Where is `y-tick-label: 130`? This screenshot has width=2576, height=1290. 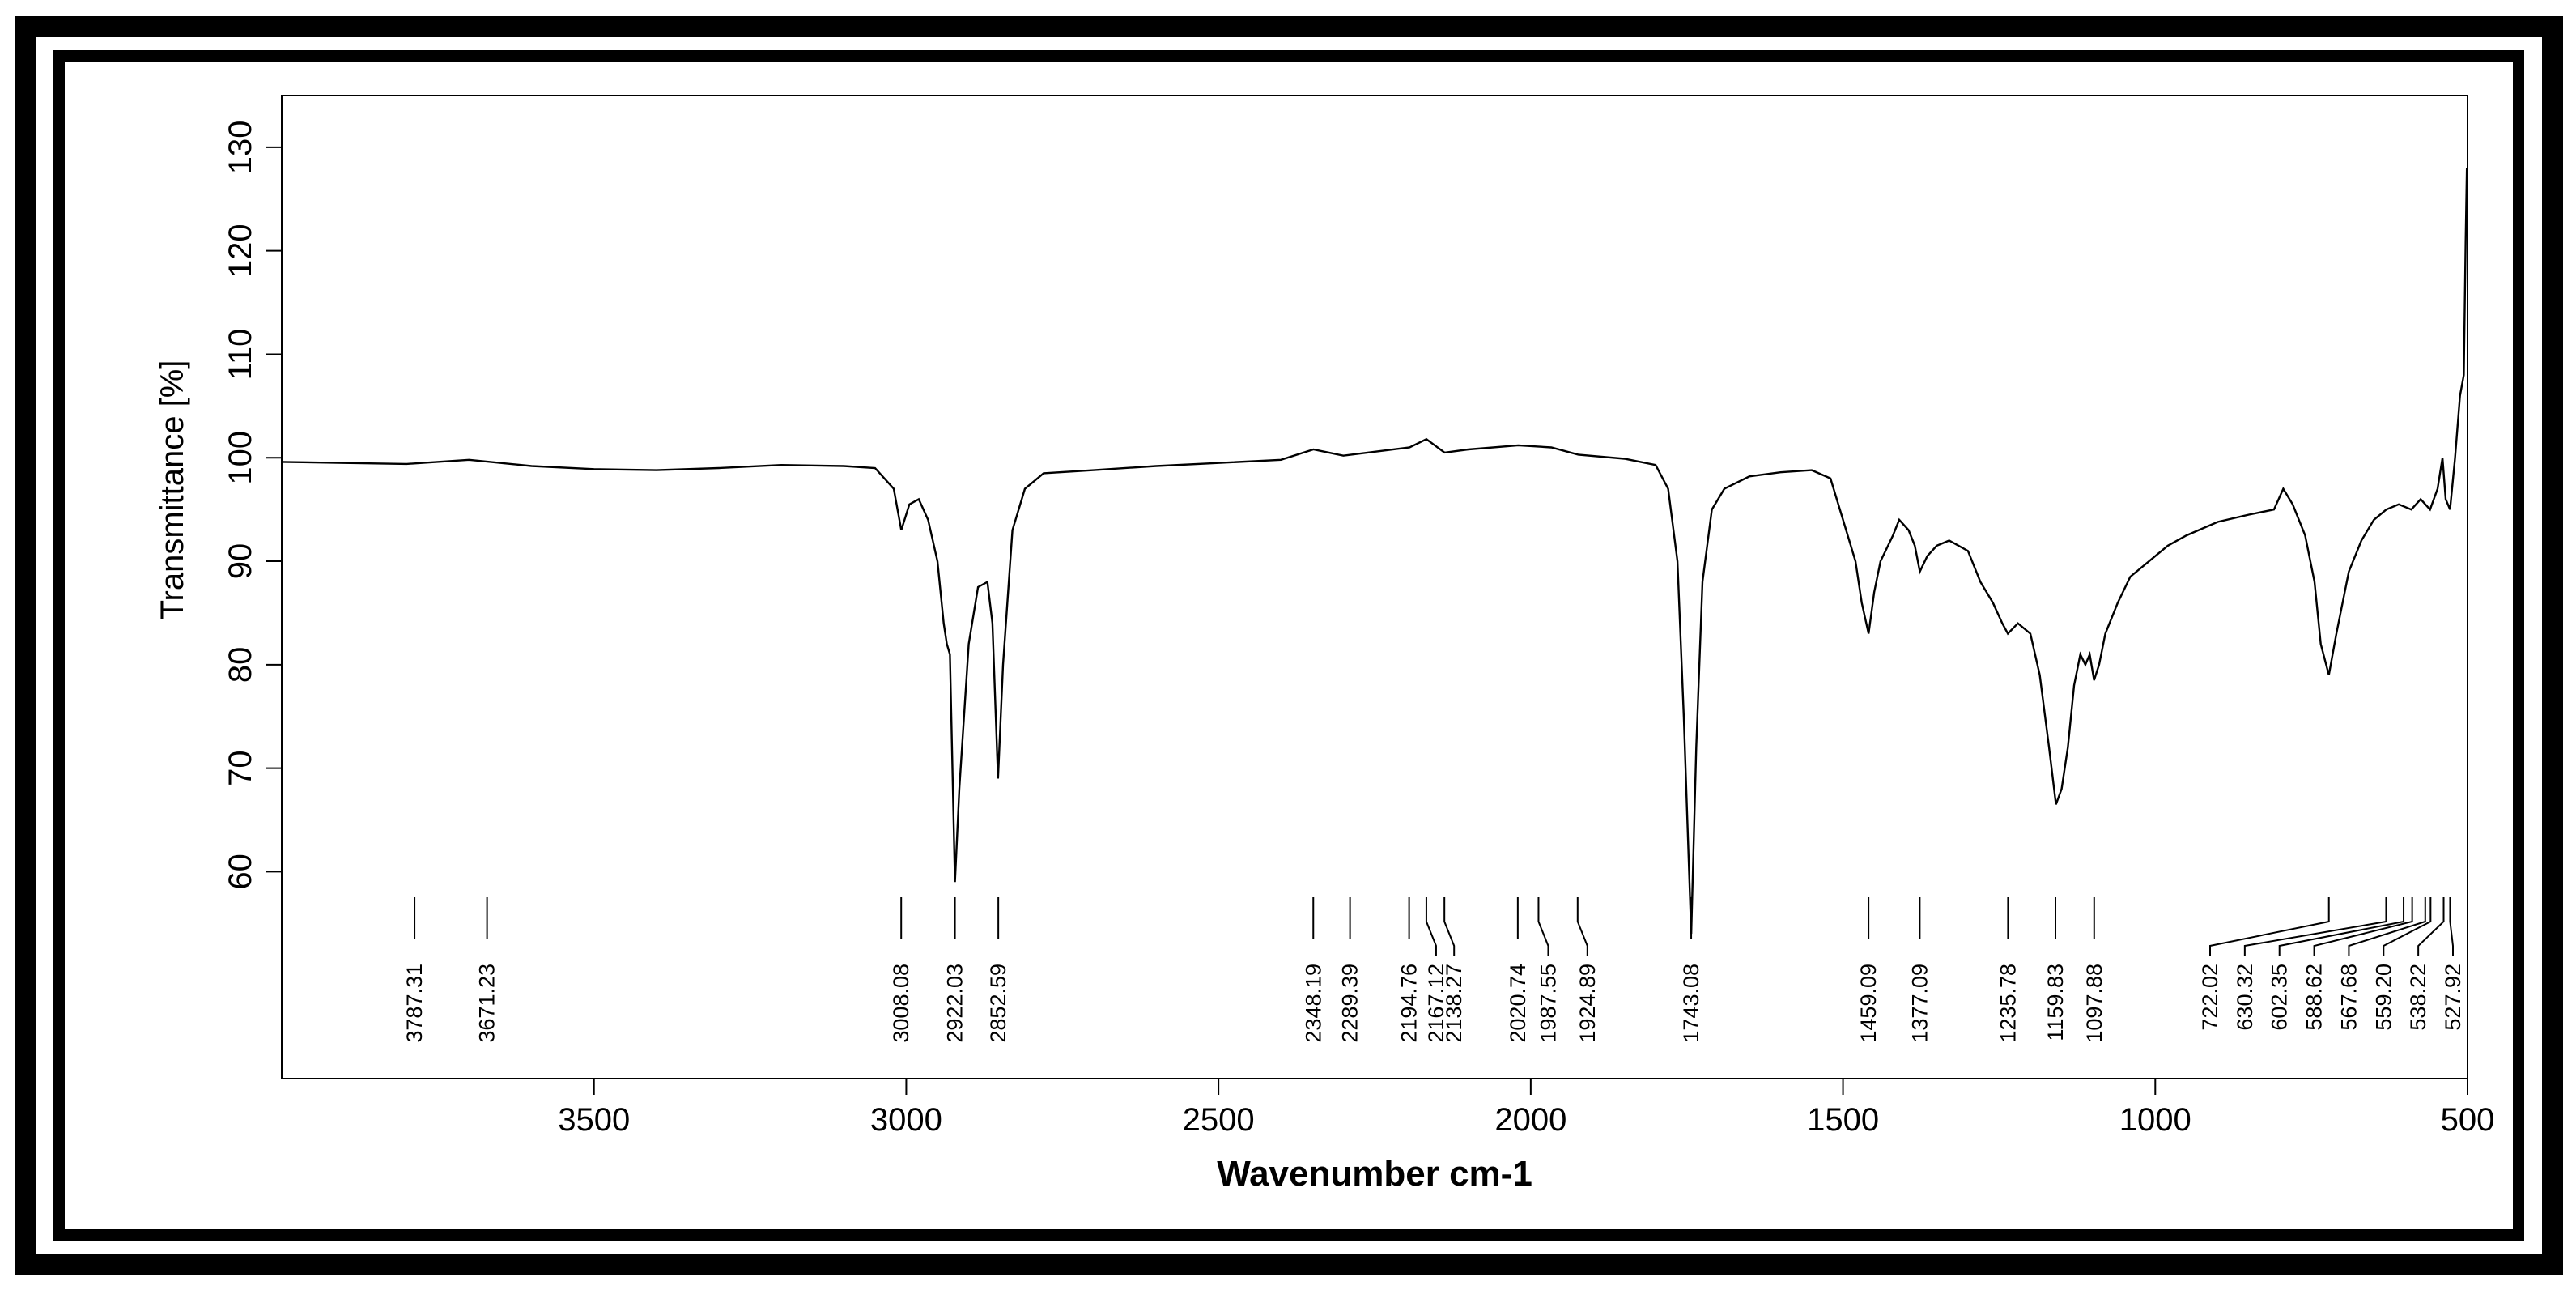 y-tick-label: 130 is located at coordinates (240, 148).